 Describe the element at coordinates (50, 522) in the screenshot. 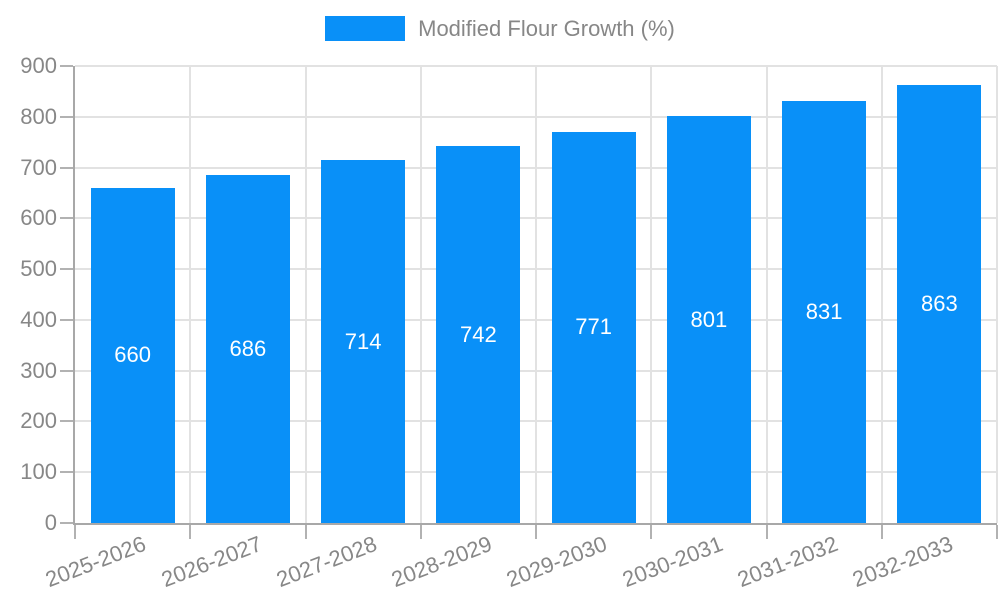

I see `y-axis-tick-label: 0` at that location.